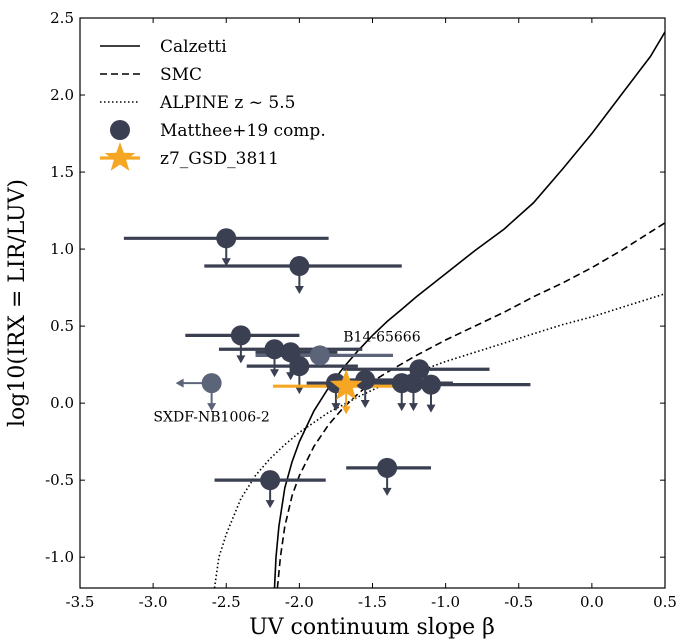  I want to click on y-tick-label: 0.0, so click(62, 403).